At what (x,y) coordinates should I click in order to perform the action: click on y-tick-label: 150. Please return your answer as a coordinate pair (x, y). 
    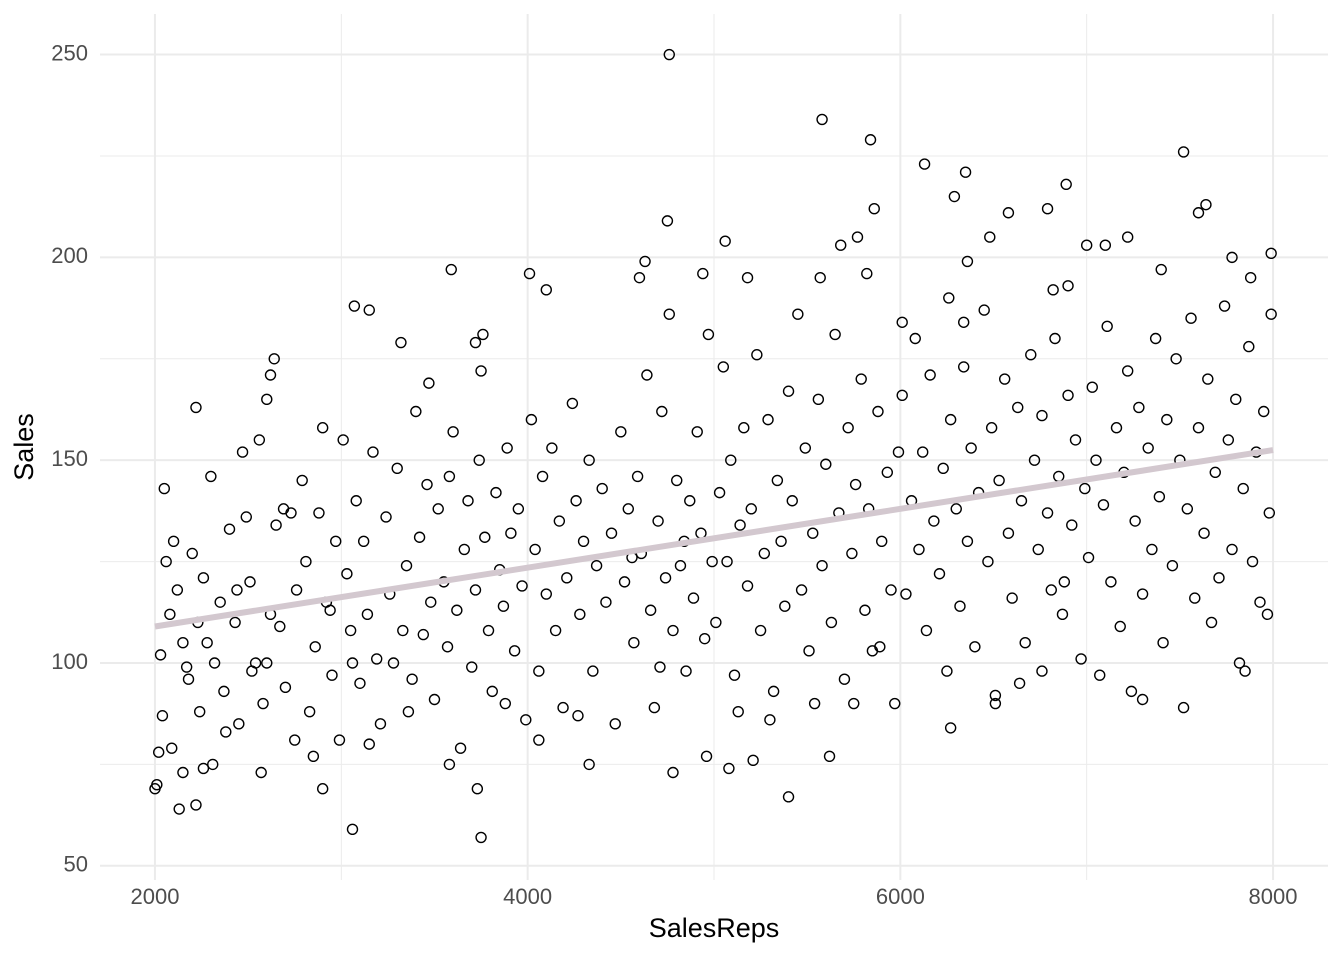
    Looking at the image, I should click on (69, 458).